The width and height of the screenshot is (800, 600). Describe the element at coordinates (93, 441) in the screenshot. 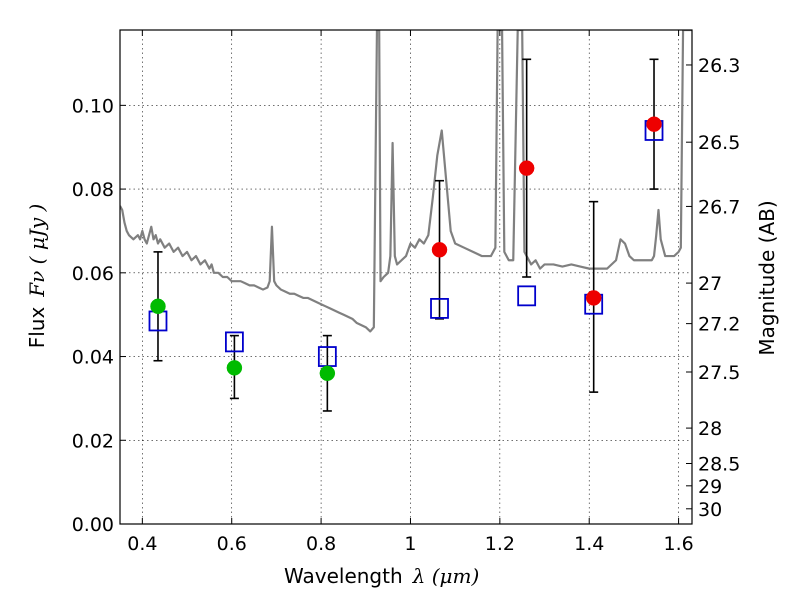

I see `y-tick-label: 0.02` at that location.